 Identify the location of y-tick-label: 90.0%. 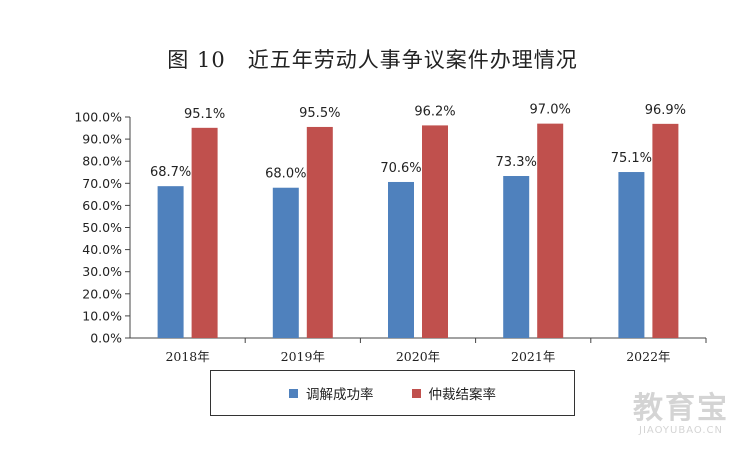
(102, 139).